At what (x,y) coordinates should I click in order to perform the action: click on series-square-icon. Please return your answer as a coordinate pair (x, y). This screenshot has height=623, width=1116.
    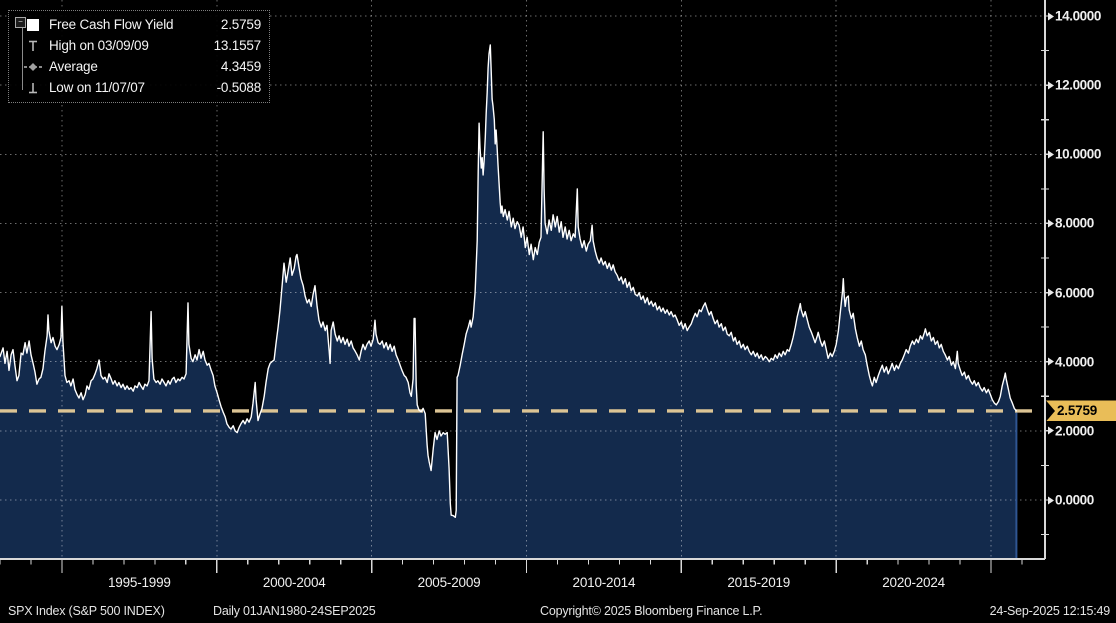
    Looking at the image, I should click on (33, 24).